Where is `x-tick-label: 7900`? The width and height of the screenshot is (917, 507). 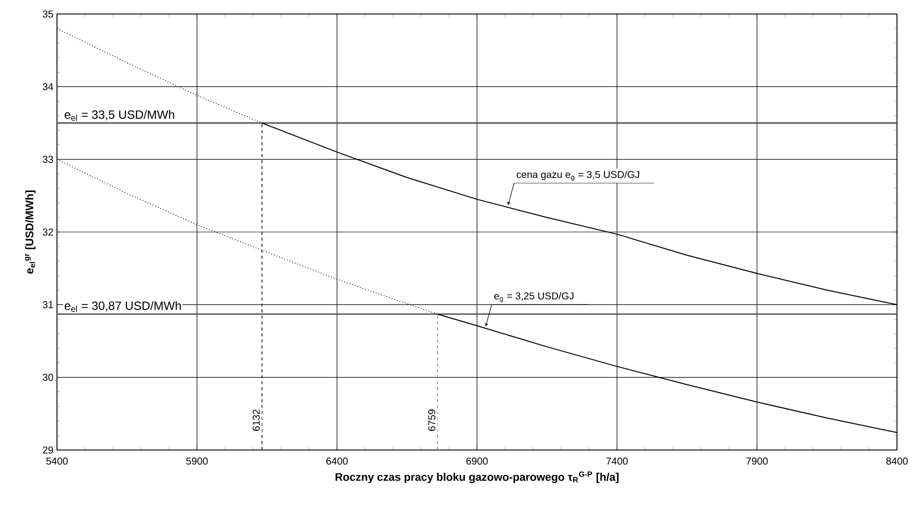
x-tick-label: 7900 is located at coordinates (757, 461).